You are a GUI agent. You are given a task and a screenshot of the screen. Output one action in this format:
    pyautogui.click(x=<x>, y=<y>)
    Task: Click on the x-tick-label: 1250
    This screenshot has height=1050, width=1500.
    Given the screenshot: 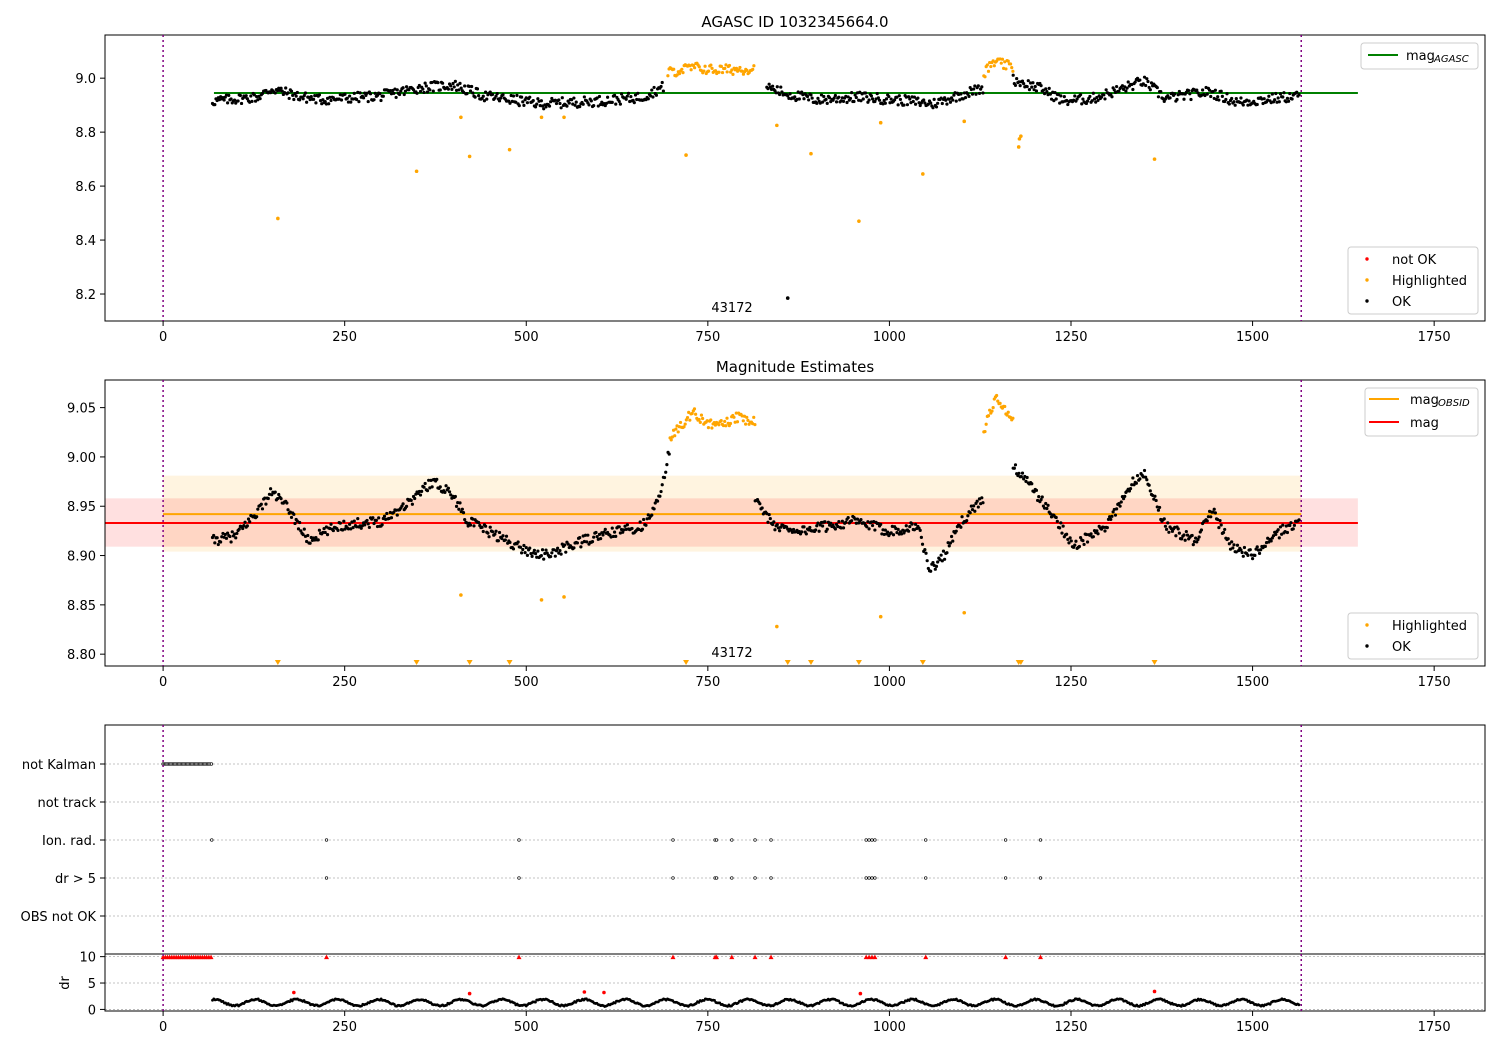 What is the action you would take?
    pyautogui.click(x=1070, y=1027)
    